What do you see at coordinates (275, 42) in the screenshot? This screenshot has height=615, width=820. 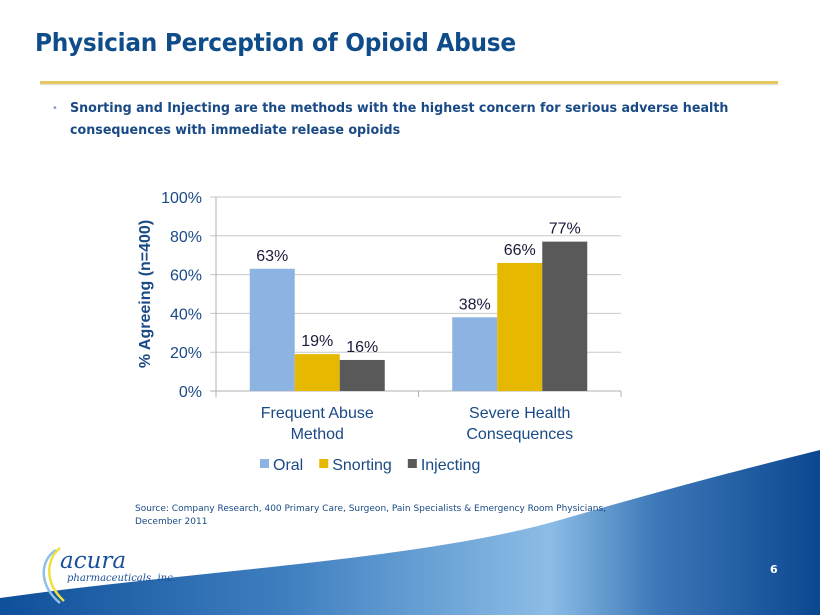 I see `slide-title: Physician Perception of Opioid Abuse` at bounding box center [275, 42].